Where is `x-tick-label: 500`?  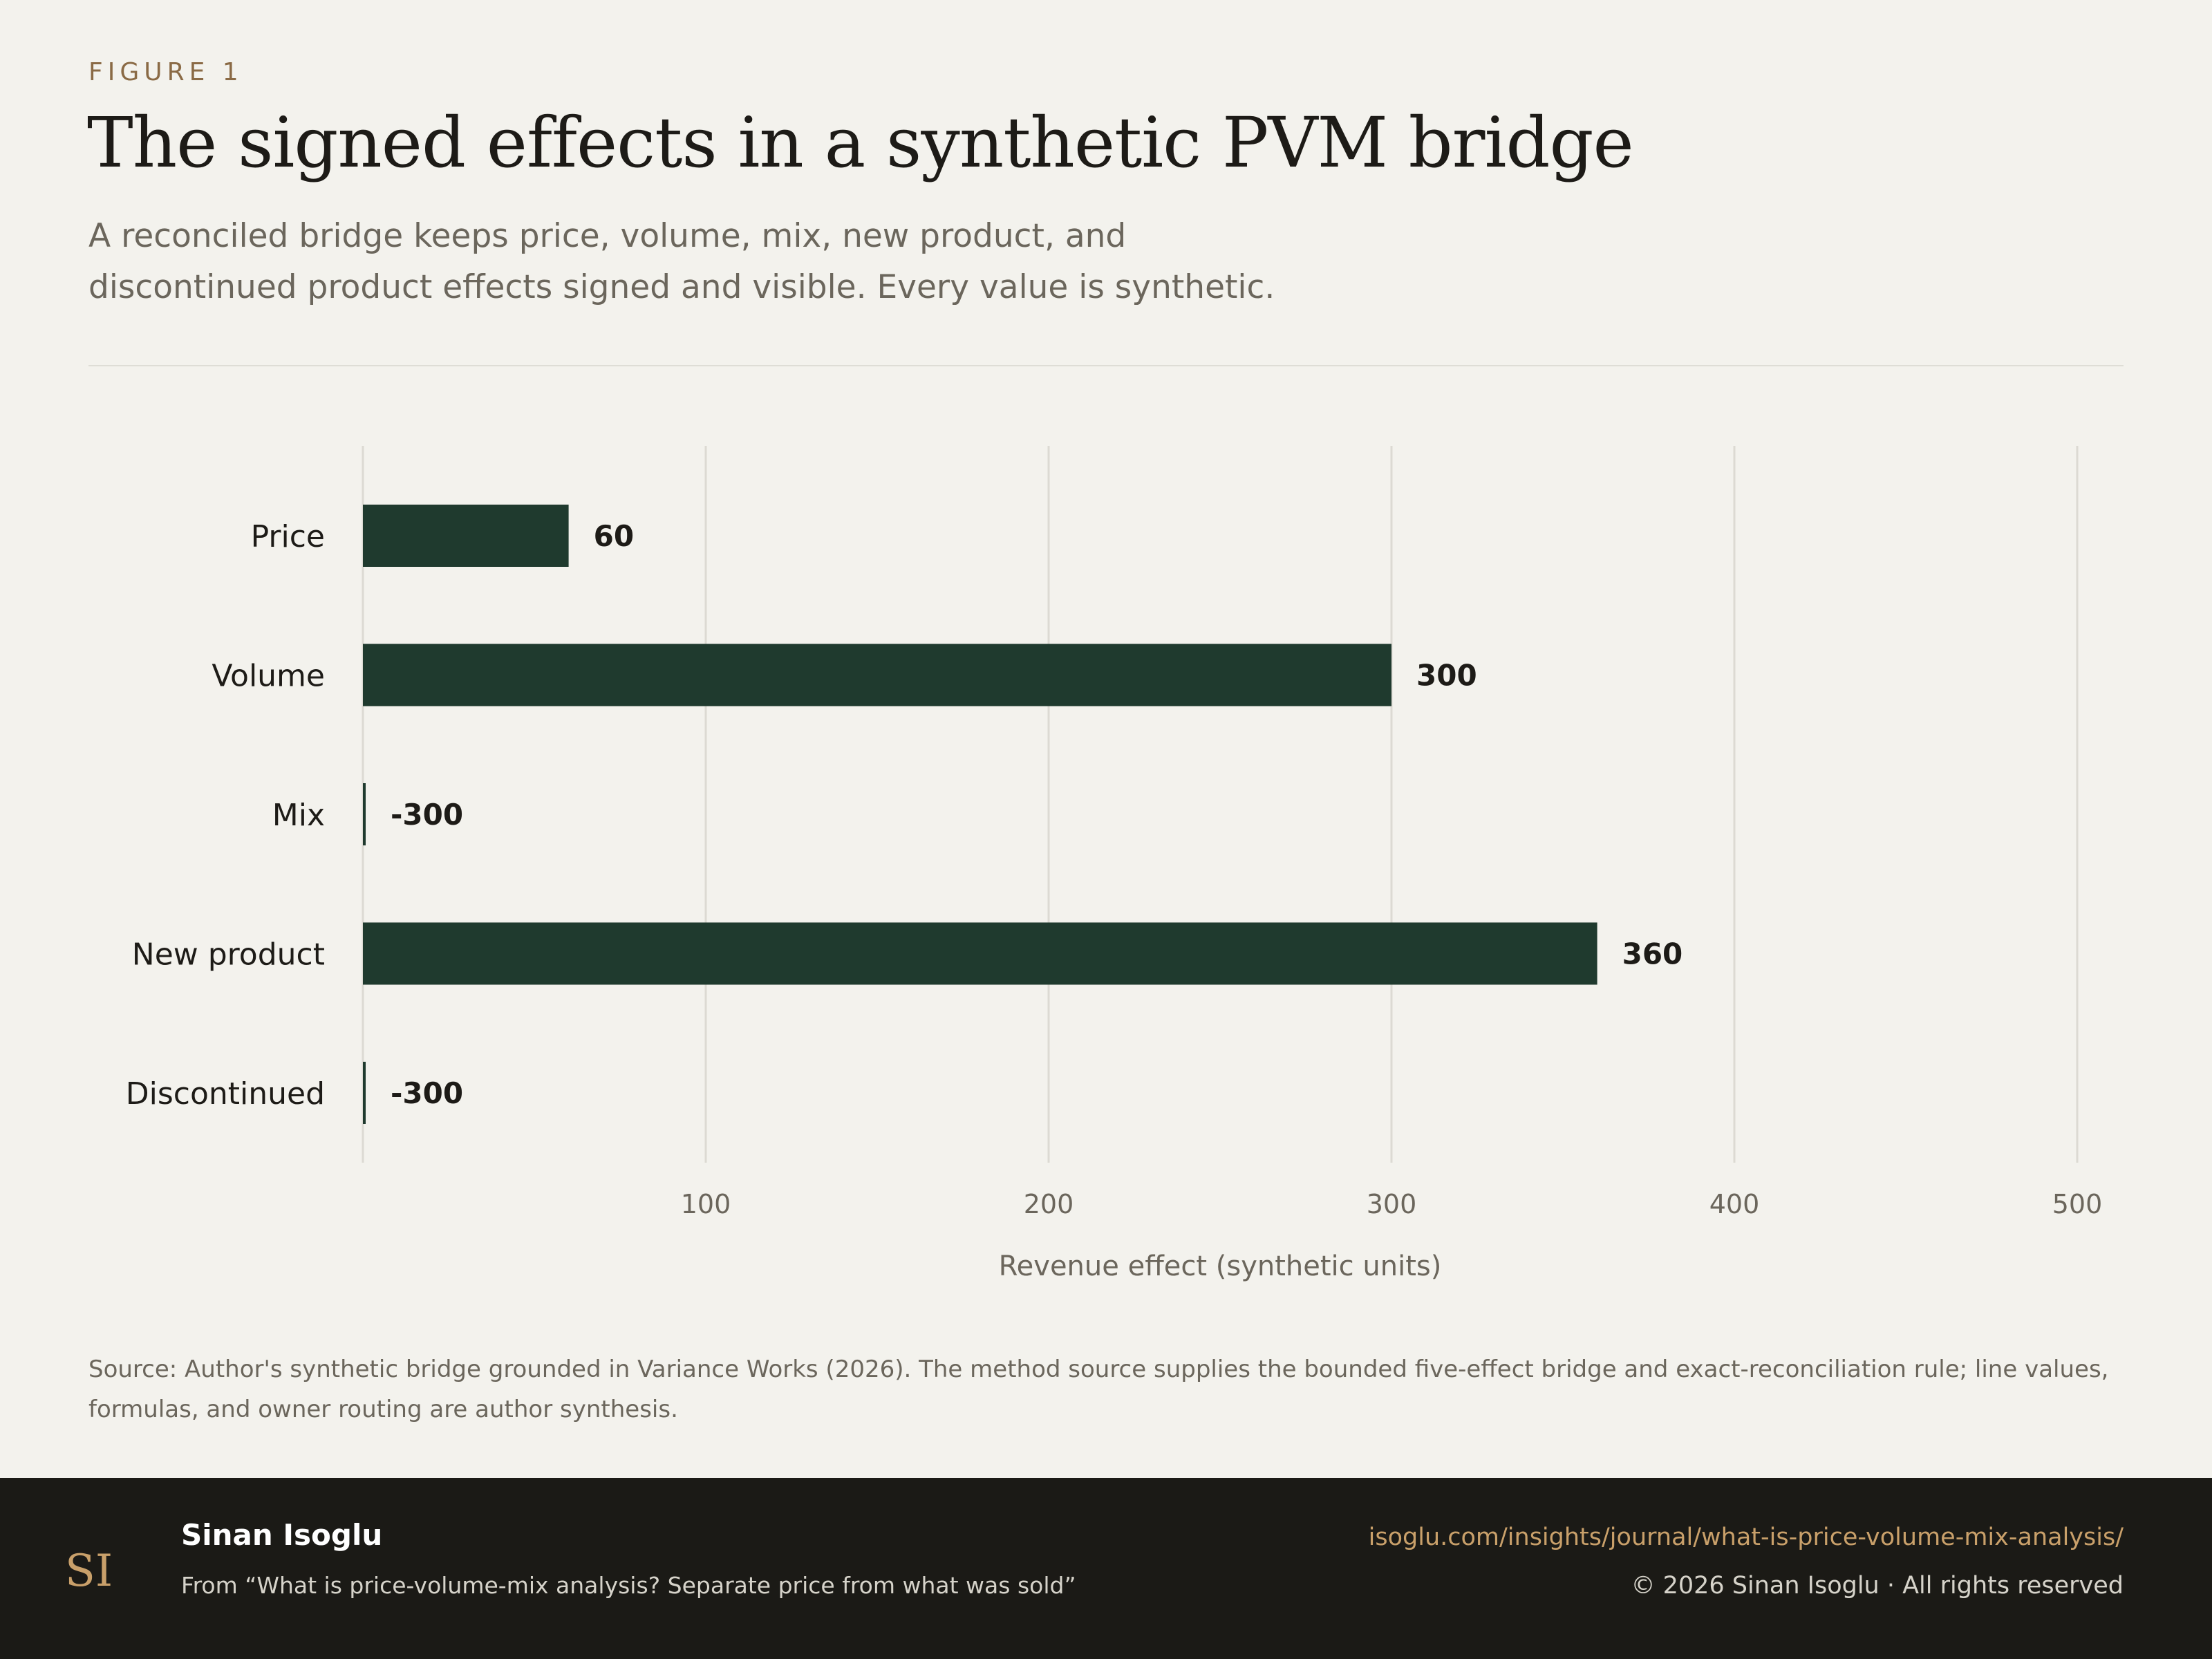
x-tick-label: 500 is located at coordinates (2077, 1204).